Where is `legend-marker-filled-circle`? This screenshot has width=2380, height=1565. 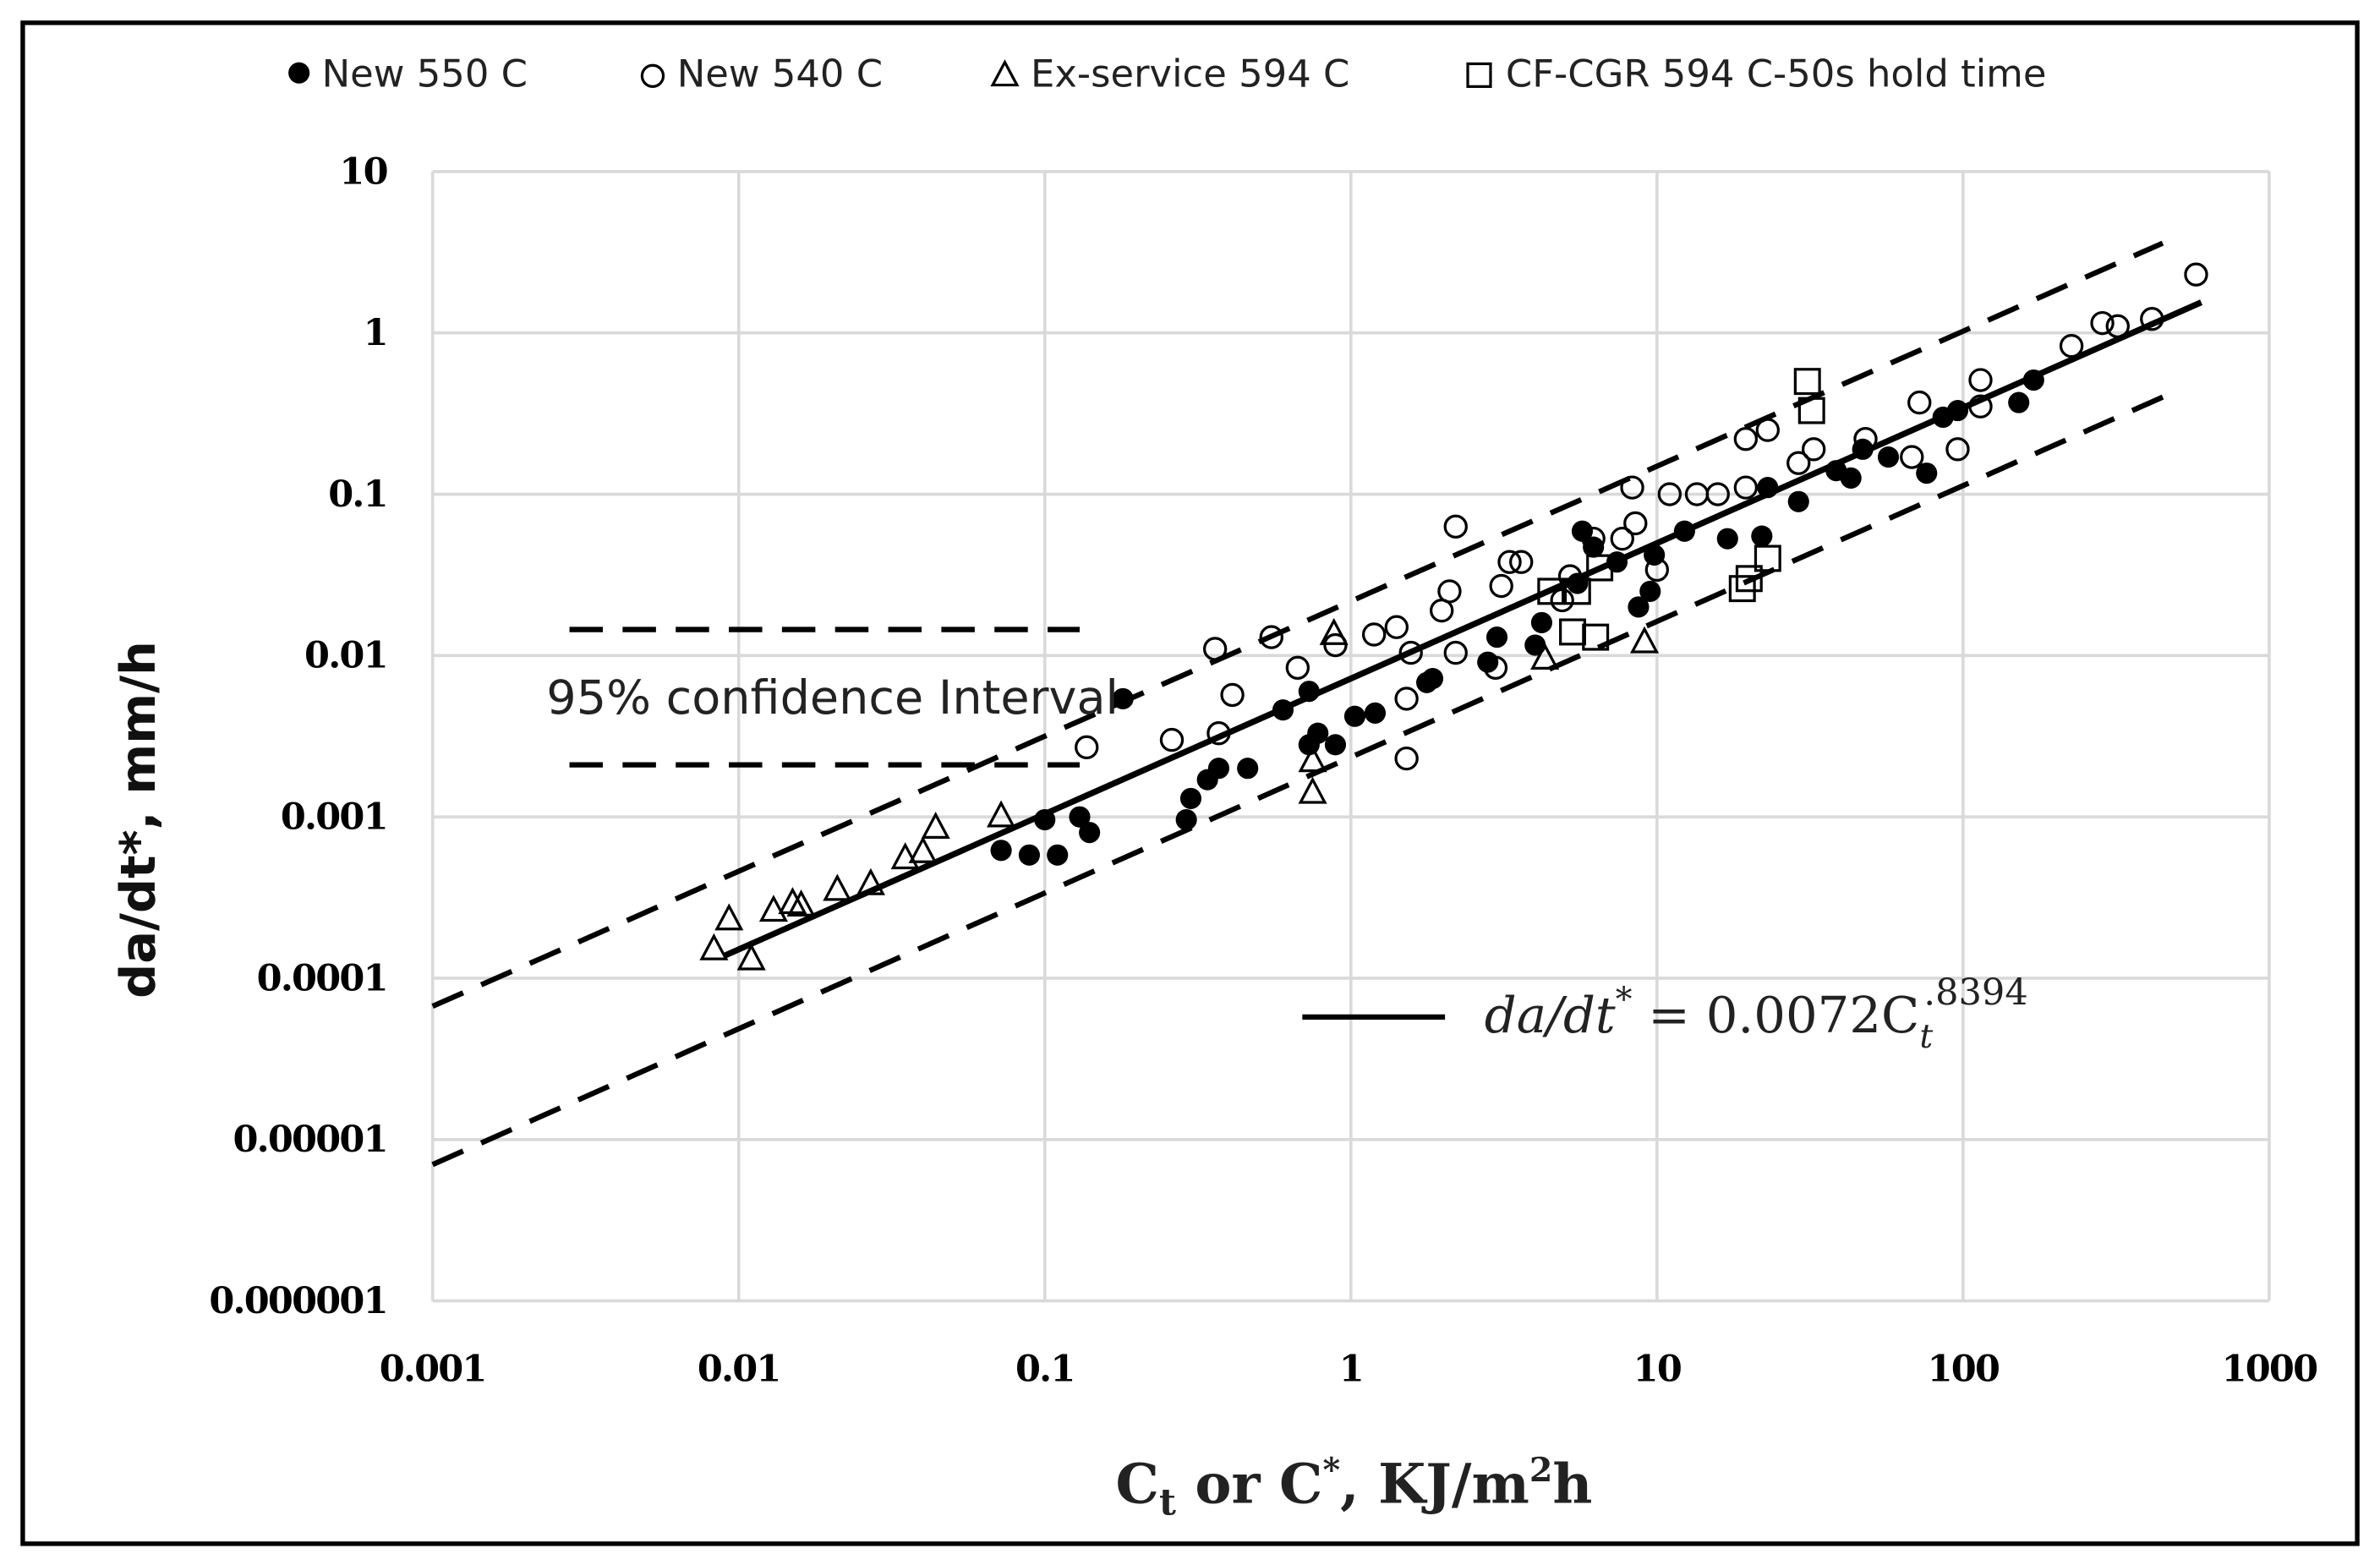
legend-marker-filled-circle is located at coordinates (299, 73).